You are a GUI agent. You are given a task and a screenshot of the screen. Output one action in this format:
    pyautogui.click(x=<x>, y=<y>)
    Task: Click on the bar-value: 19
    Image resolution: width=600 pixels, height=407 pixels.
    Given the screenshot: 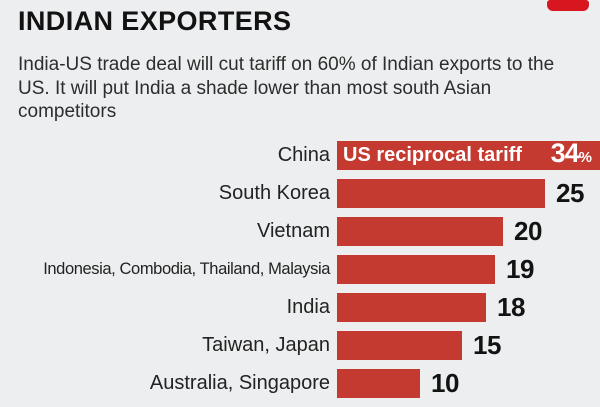 What is the action you would take?
    pyautogui.click(x=520, y=269)
    